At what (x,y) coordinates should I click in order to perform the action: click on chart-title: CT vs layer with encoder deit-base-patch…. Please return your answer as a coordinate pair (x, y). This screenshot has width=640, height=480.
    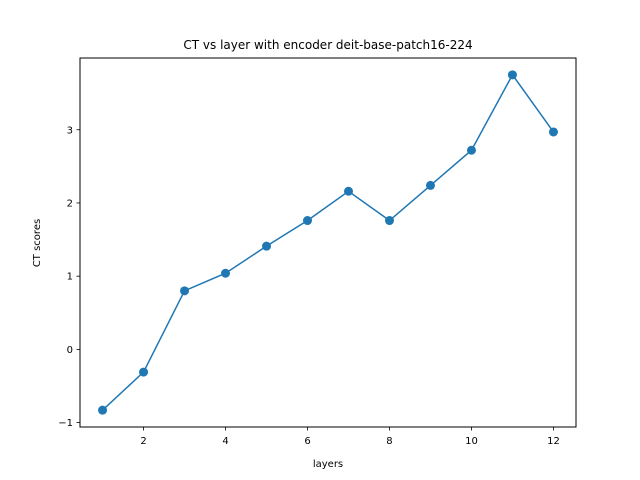
    Looking at the image, I should click on (327, 45).